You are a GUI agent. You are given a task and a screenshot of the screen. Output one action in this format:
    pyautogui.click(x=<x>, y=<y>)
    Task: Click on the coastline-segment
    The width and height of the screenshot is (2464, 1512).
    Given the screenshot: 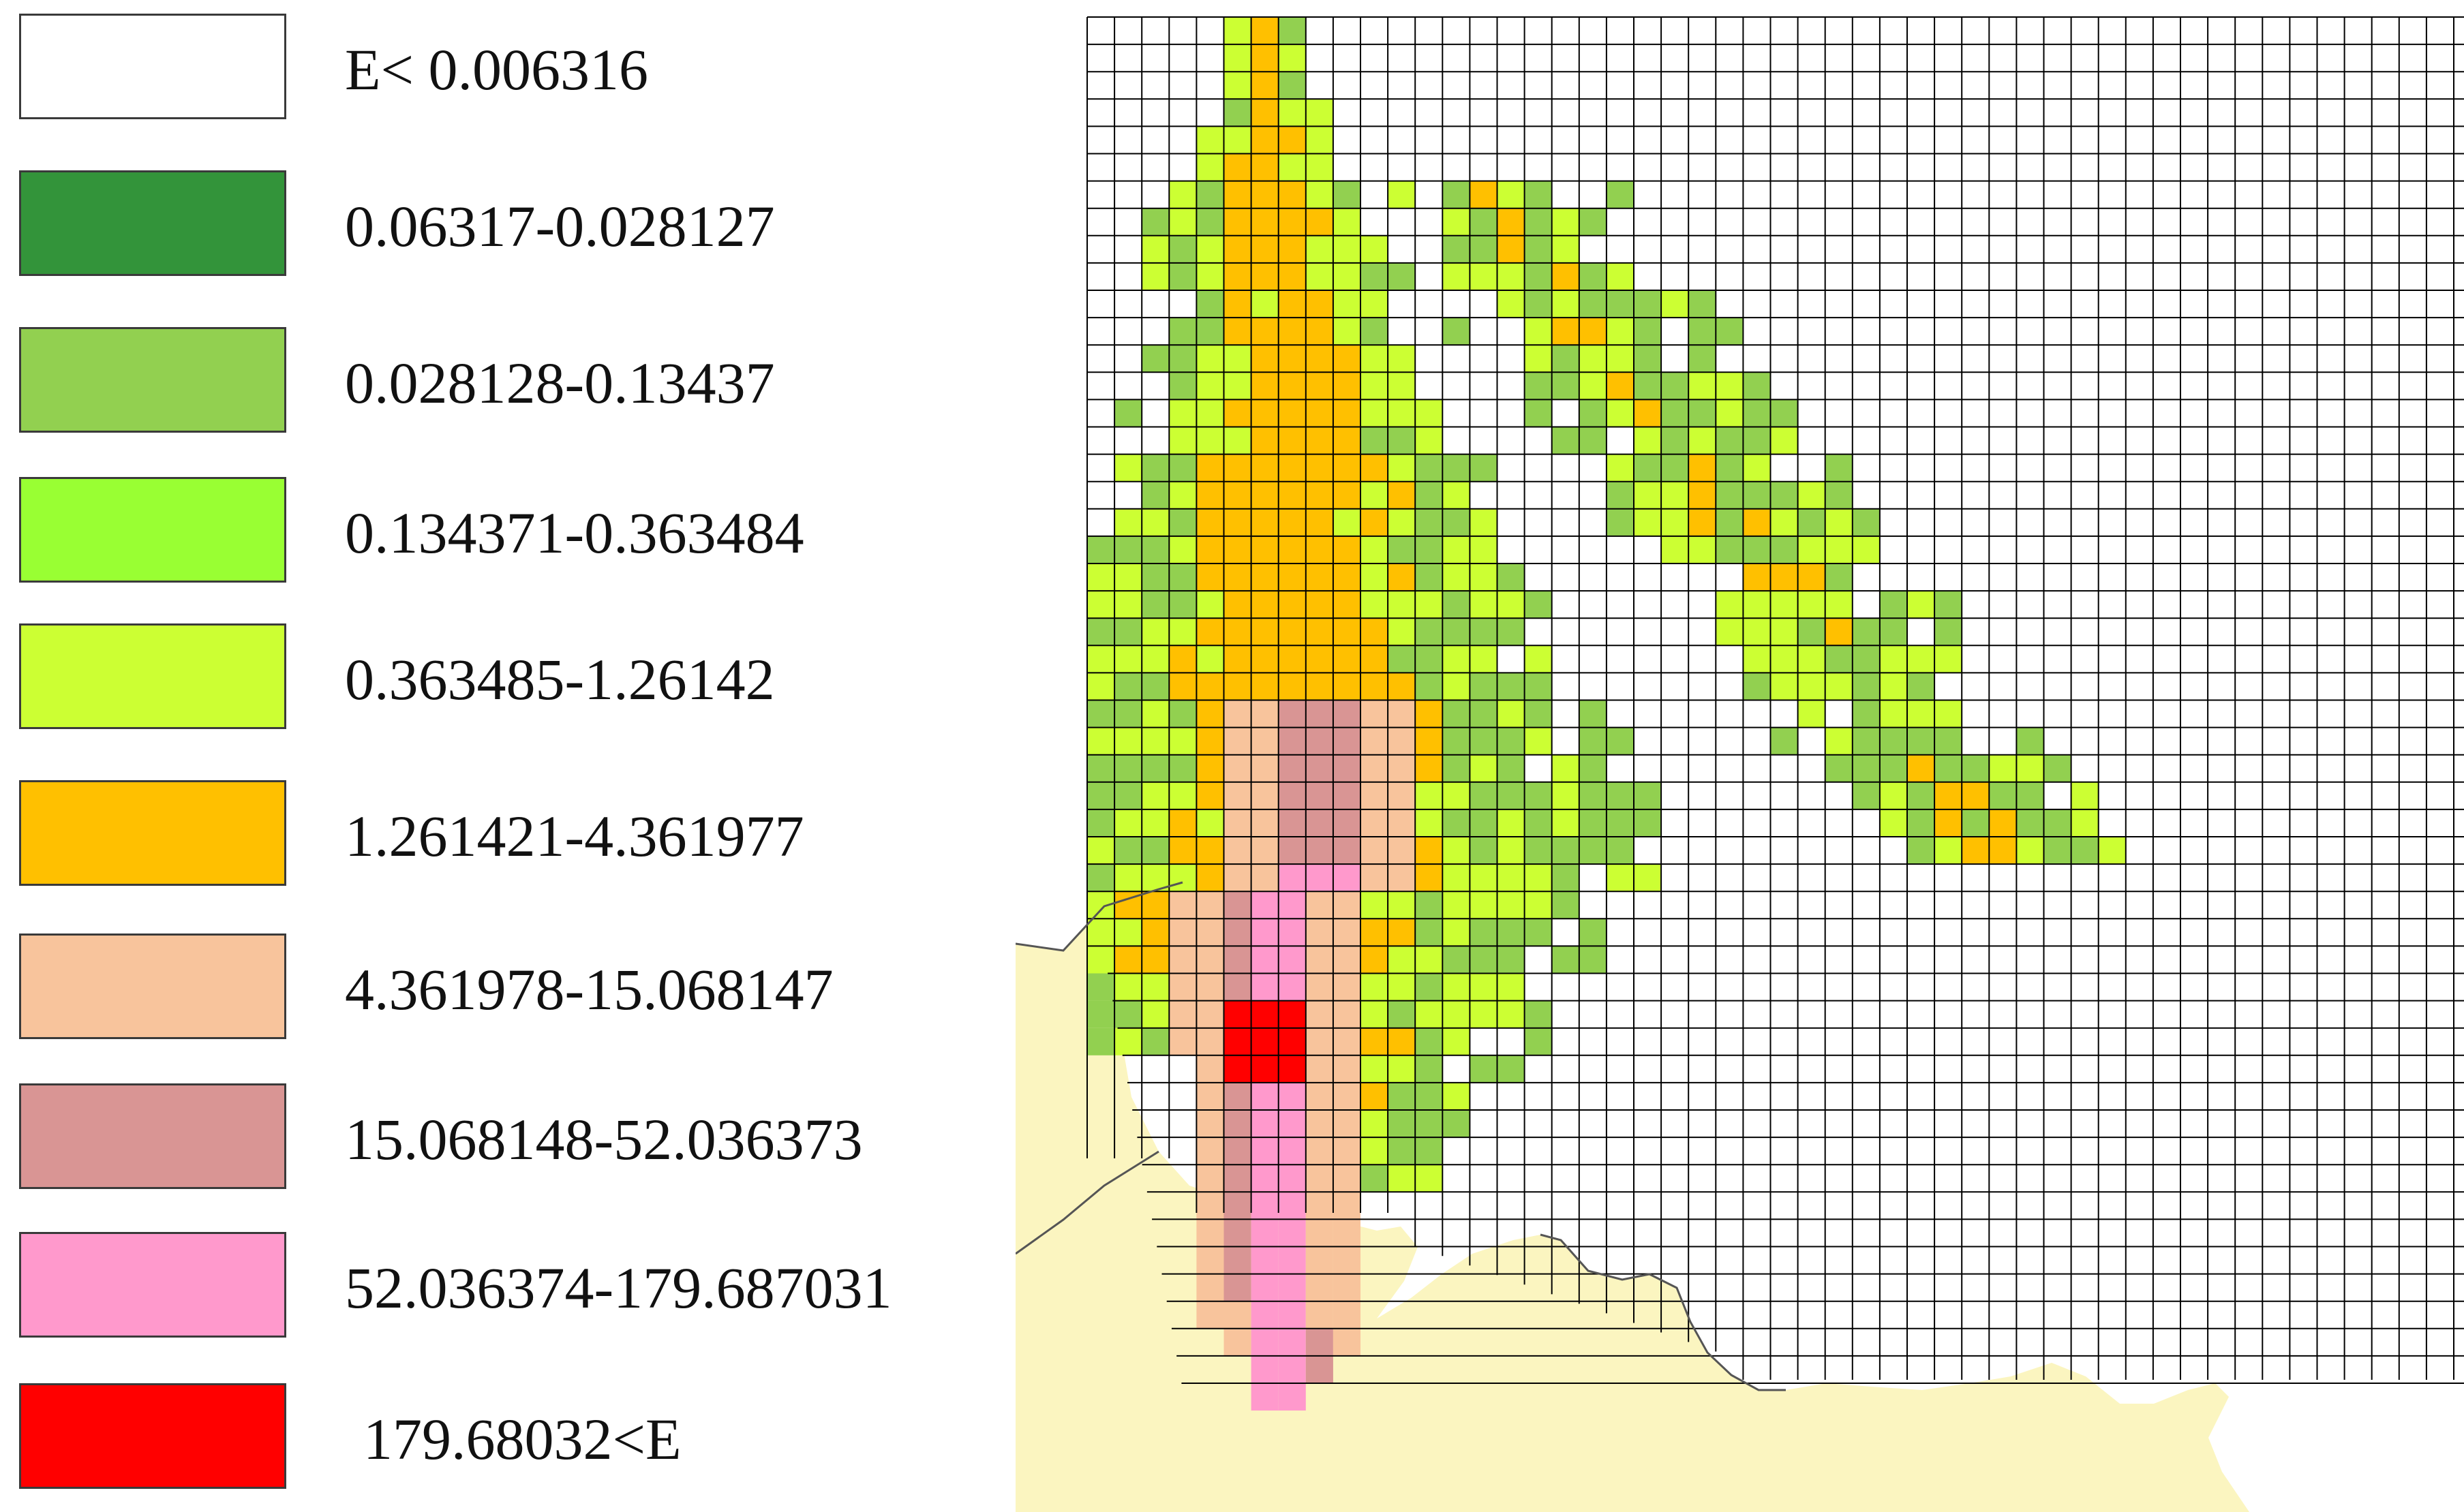 What is the action you would take?
    pyautogui.click(x=1099, y=916)
    